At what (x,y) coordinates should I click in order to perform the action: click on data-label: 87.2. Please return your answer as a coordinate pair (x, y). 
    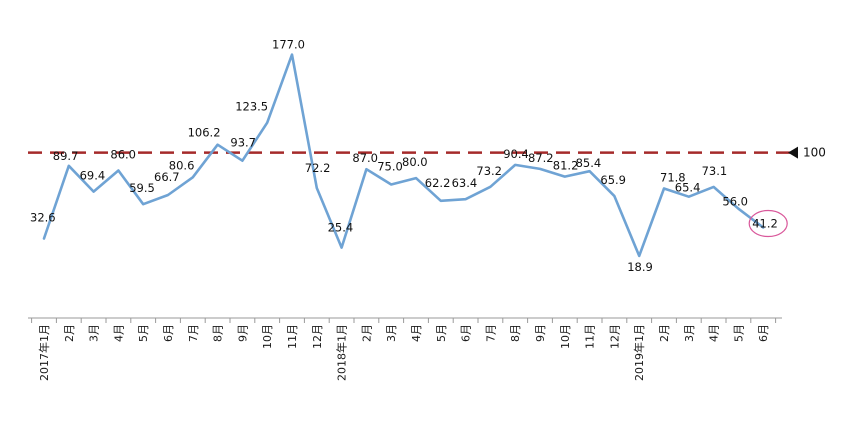
    Looking at the image, I should click on (541, 158).